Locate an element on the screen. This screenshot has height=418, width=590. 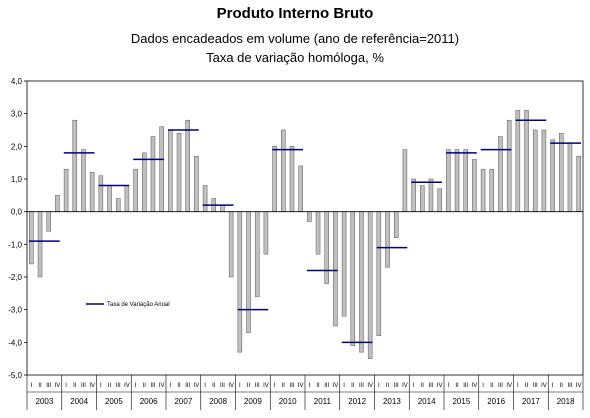
legend: Taxa de Variação Anual is located at coordinates (128, 305).